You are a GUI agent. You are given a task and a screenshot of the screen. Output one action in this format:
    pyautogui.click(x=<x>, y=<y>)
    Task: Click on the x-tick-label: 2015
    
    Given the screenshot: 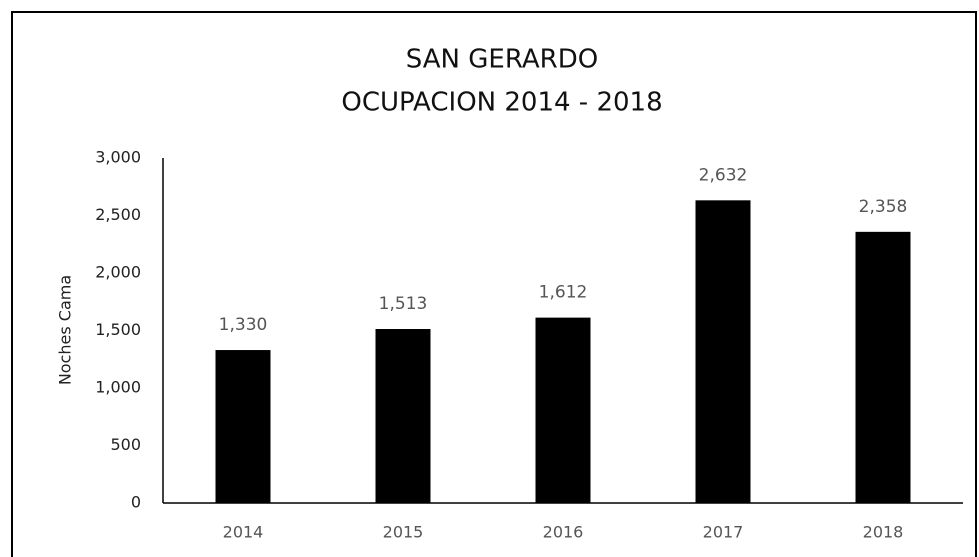 What is the action you would take?
    pyautogui.click(x=403, y=532)
    